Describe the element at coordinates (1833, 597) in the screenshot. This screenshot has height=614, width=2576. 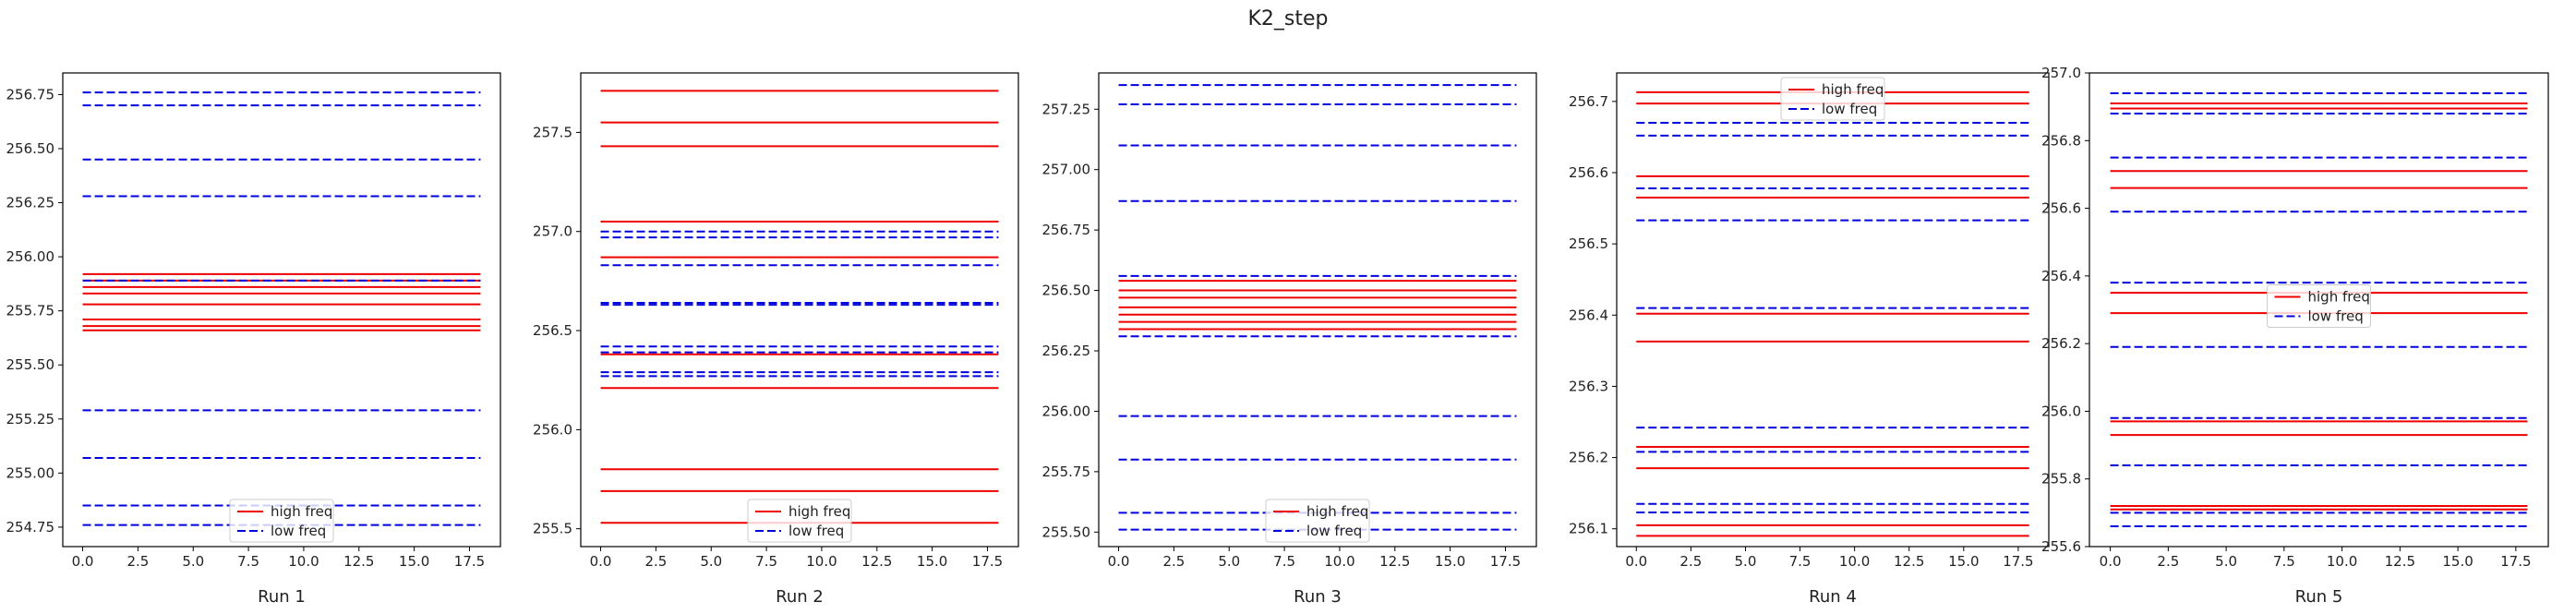
I see `x-axis-label: Run 4` at that location.